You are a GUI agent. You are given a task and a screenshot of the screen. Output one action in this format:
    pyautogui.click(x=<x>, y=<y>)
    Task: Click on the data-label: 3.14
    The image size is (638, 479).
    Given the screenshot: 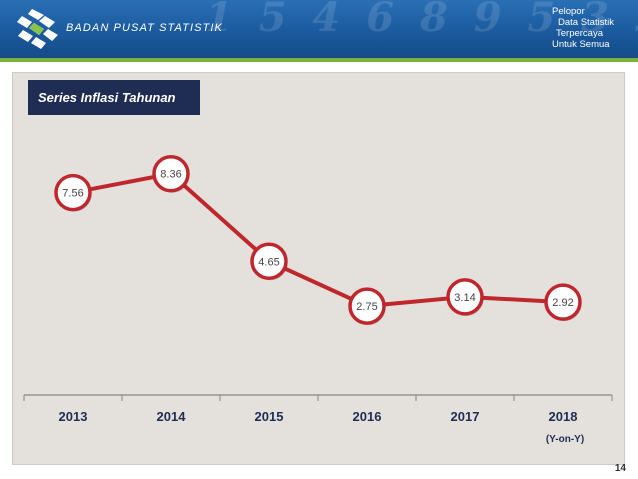 What is the action you would take?
    pyautogui.click(x=464, y=298)
    